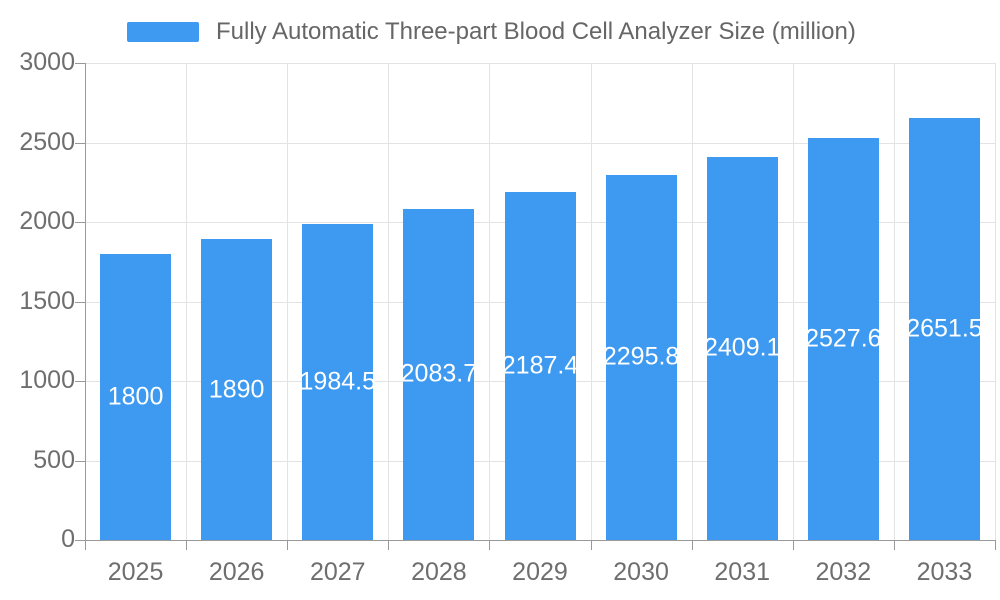 The height and width of the screenshot is (600, 1000). I want to click on y-axis-line, so click(85, 302).